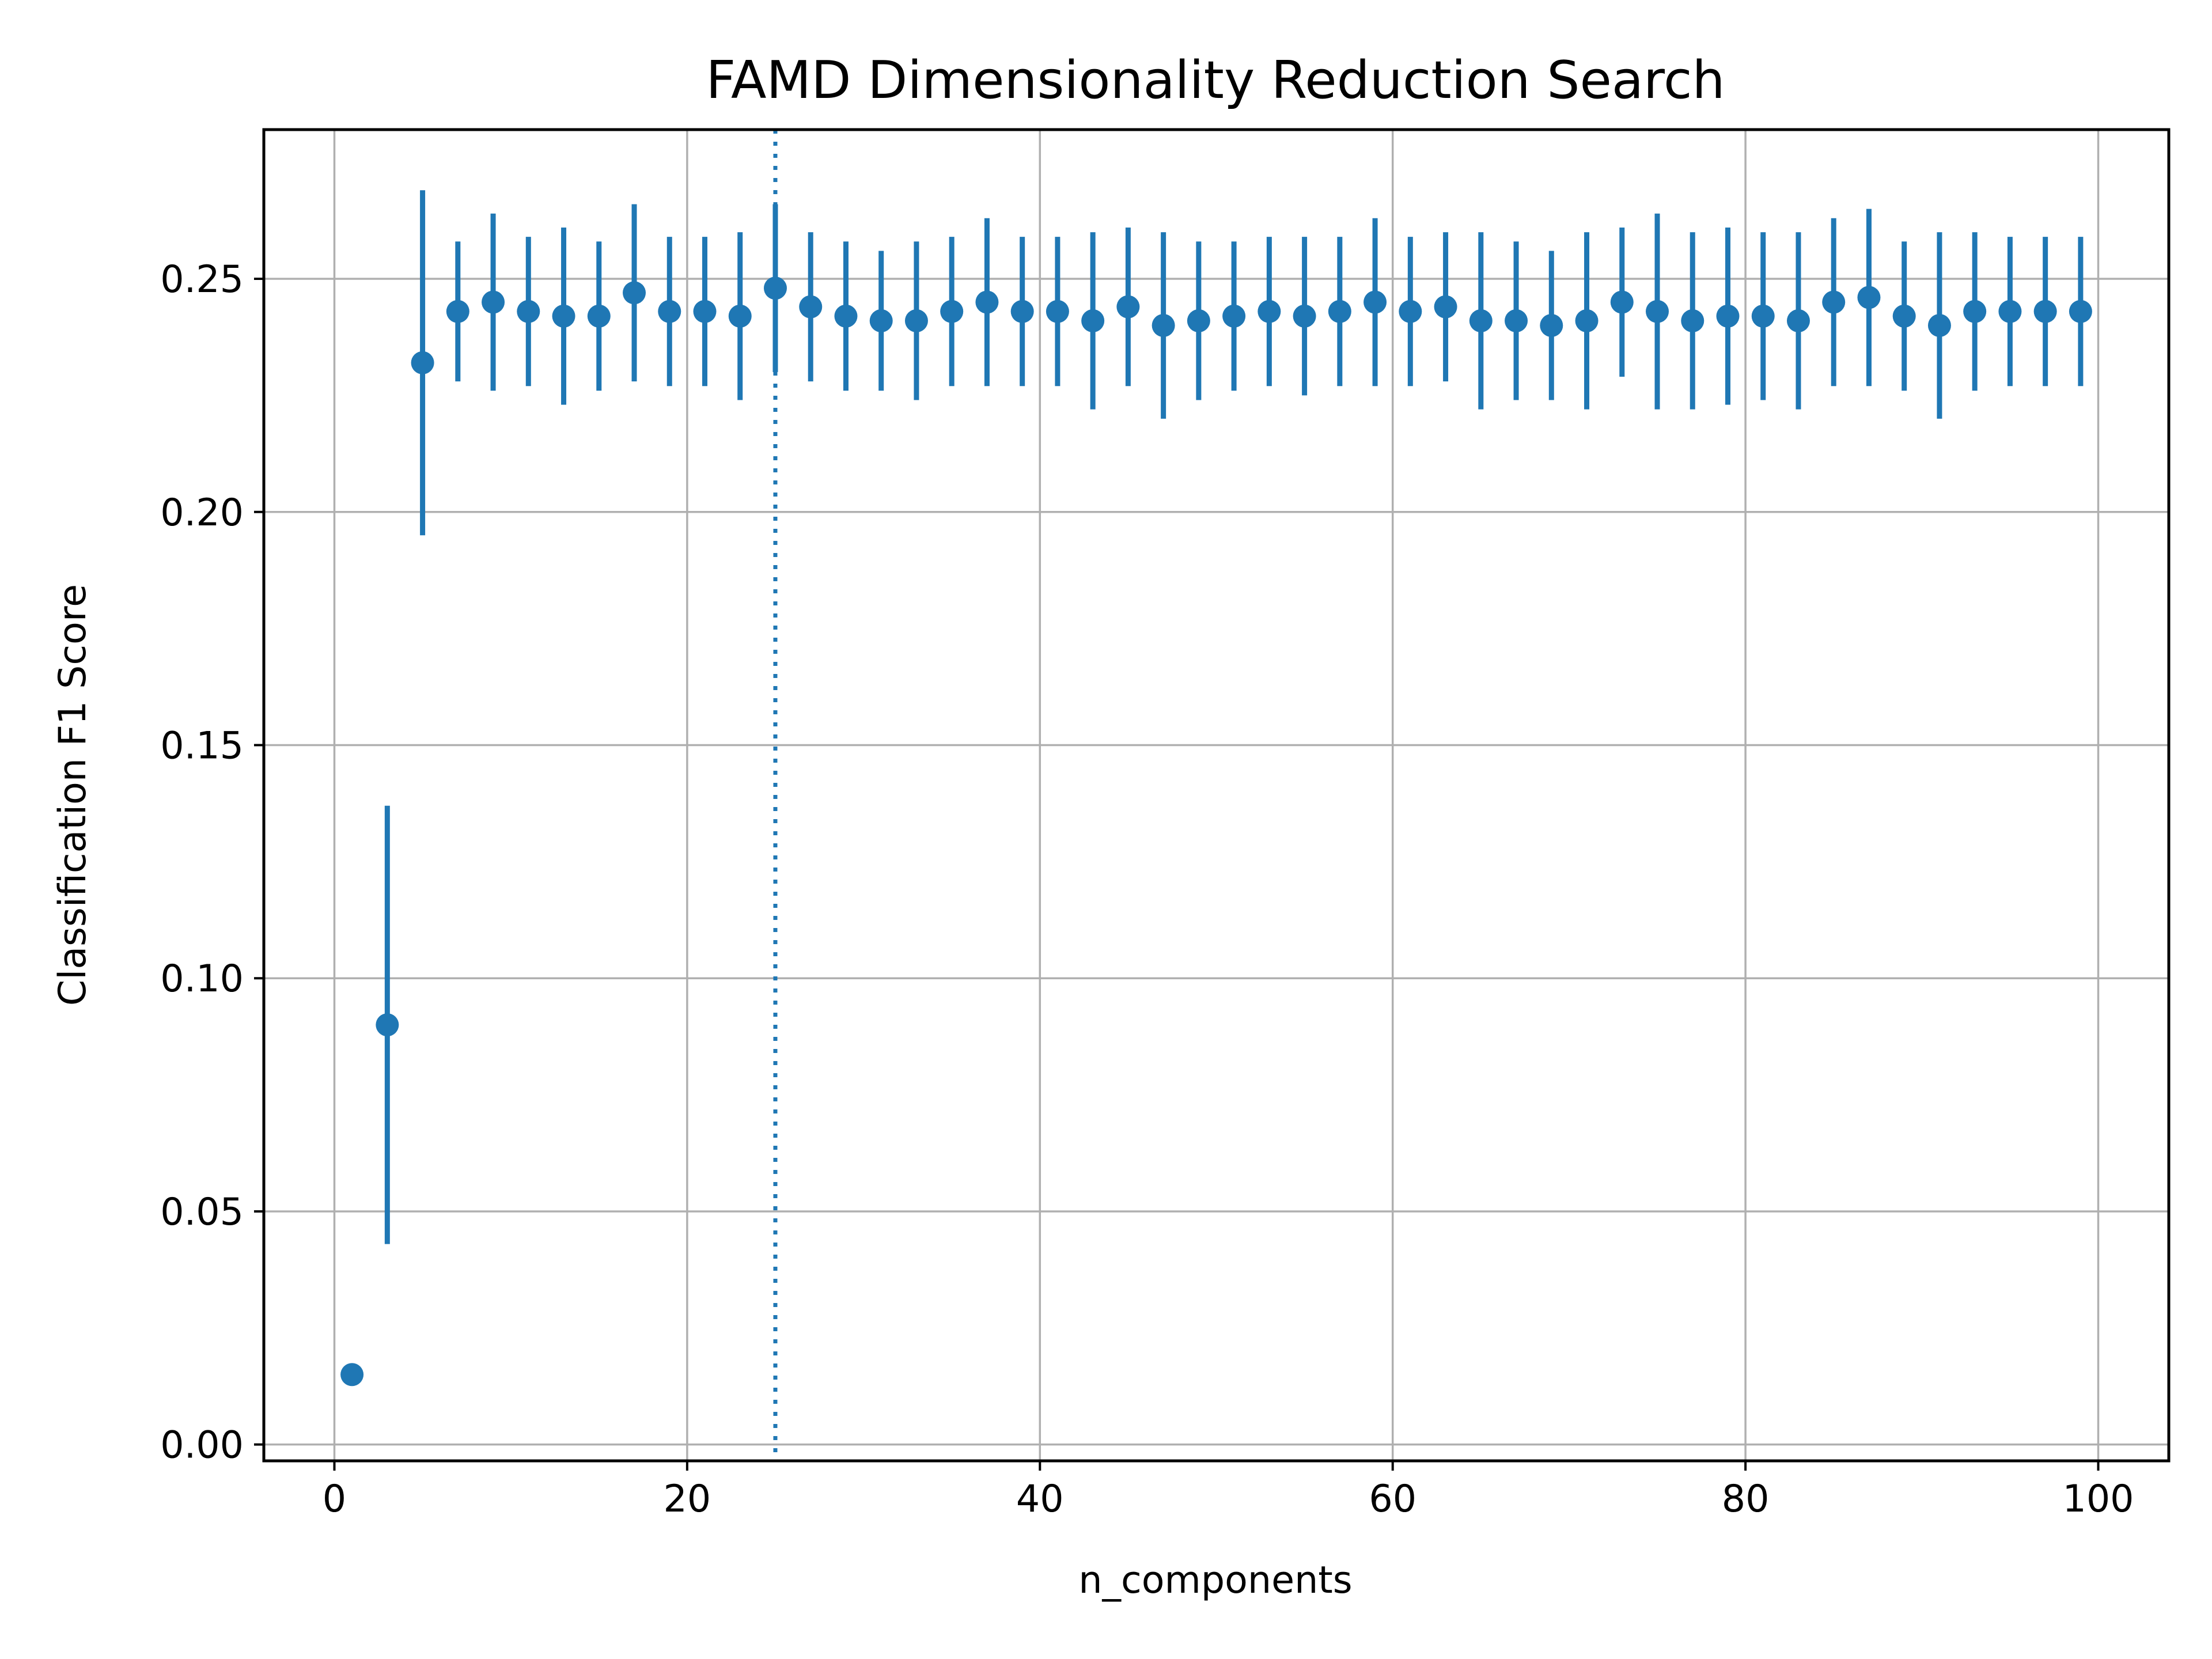  I want to click on x-tick-label: 80, so click(1746, 1499).